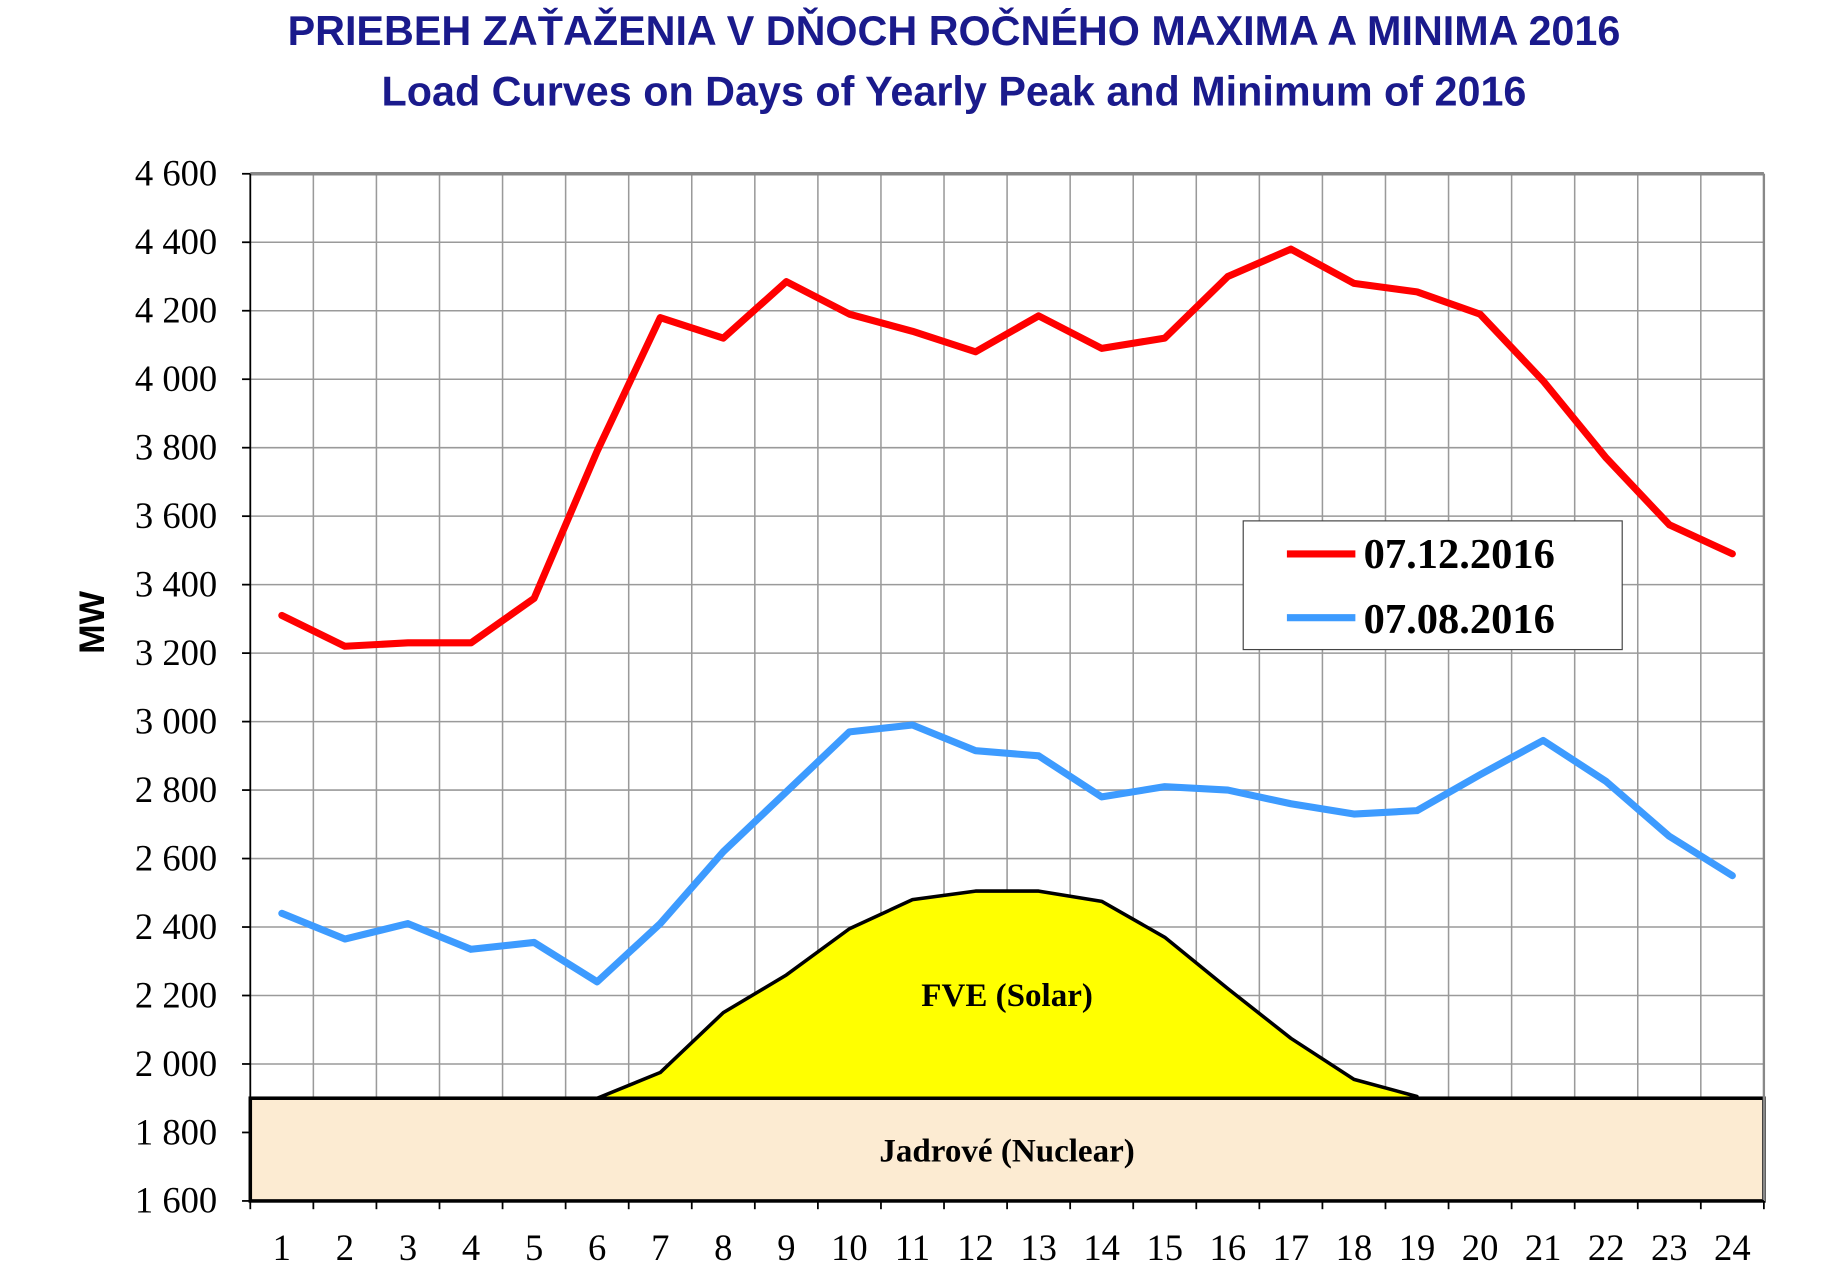 The image size is (1830, 1272). What do you see at coordinates (1669, 1247) in the screenshot?
I see `x-tick-label: 23` at bounding box center [1669, 1247].